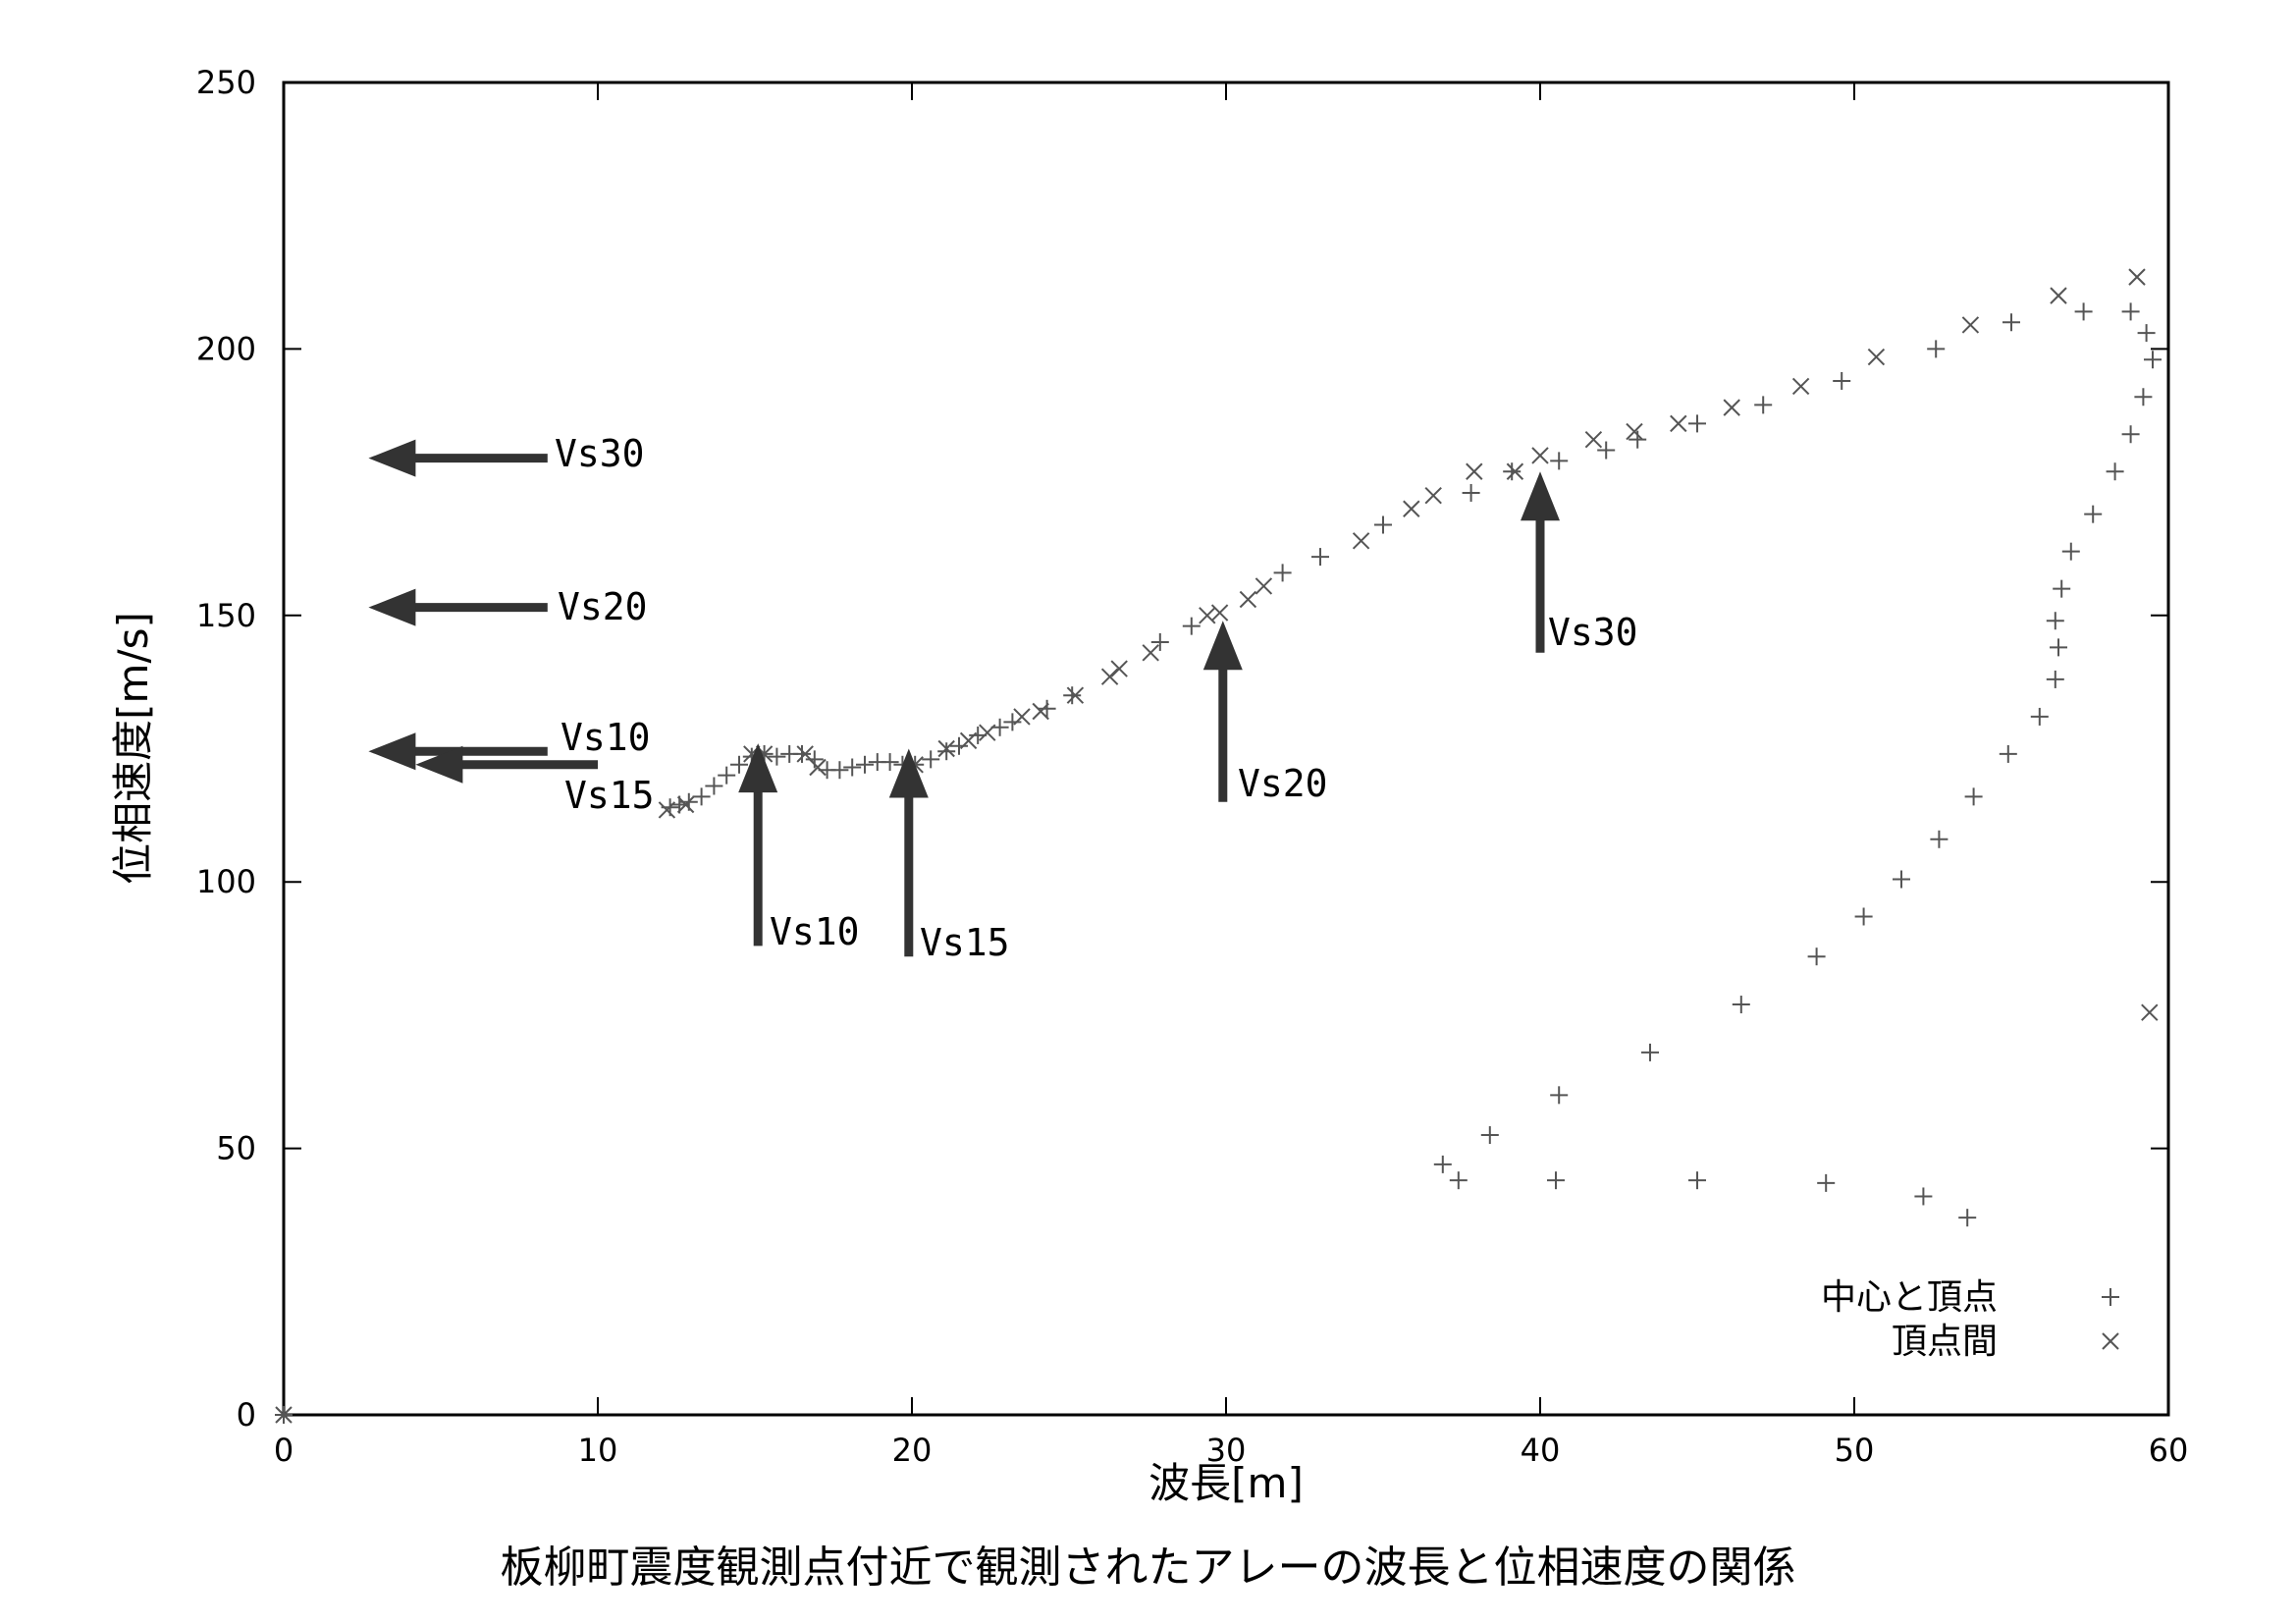 Image resolution: width=2296 pixels, height=1624 pixels. Describe the element at coordinates (1970, 1319) in the screenshot. I see `legend: 中心と頂点 頂点間` at that location.